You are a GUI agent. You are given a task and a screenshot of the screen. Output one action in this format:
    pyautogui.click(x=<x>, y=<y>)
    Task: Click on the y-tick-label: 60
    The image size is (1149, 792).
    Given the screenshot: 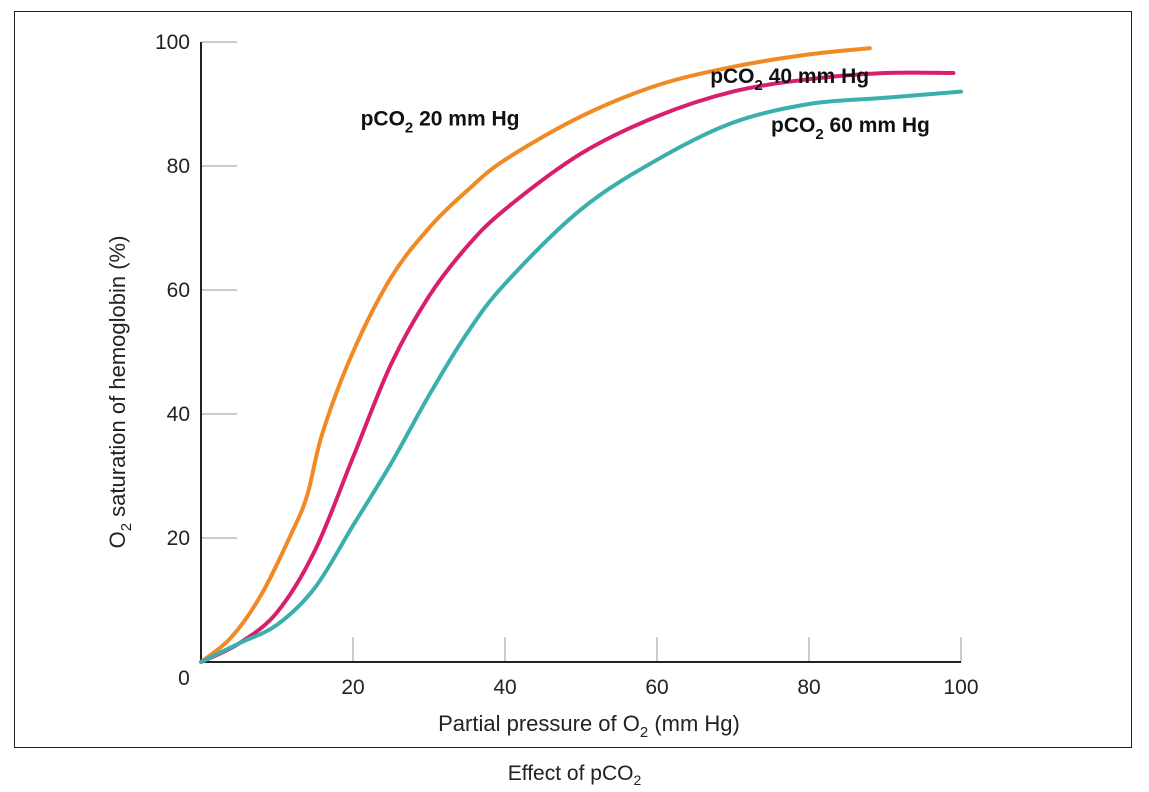 What is the action you would take?
    pyautogui.click(x=178, y=290)
    